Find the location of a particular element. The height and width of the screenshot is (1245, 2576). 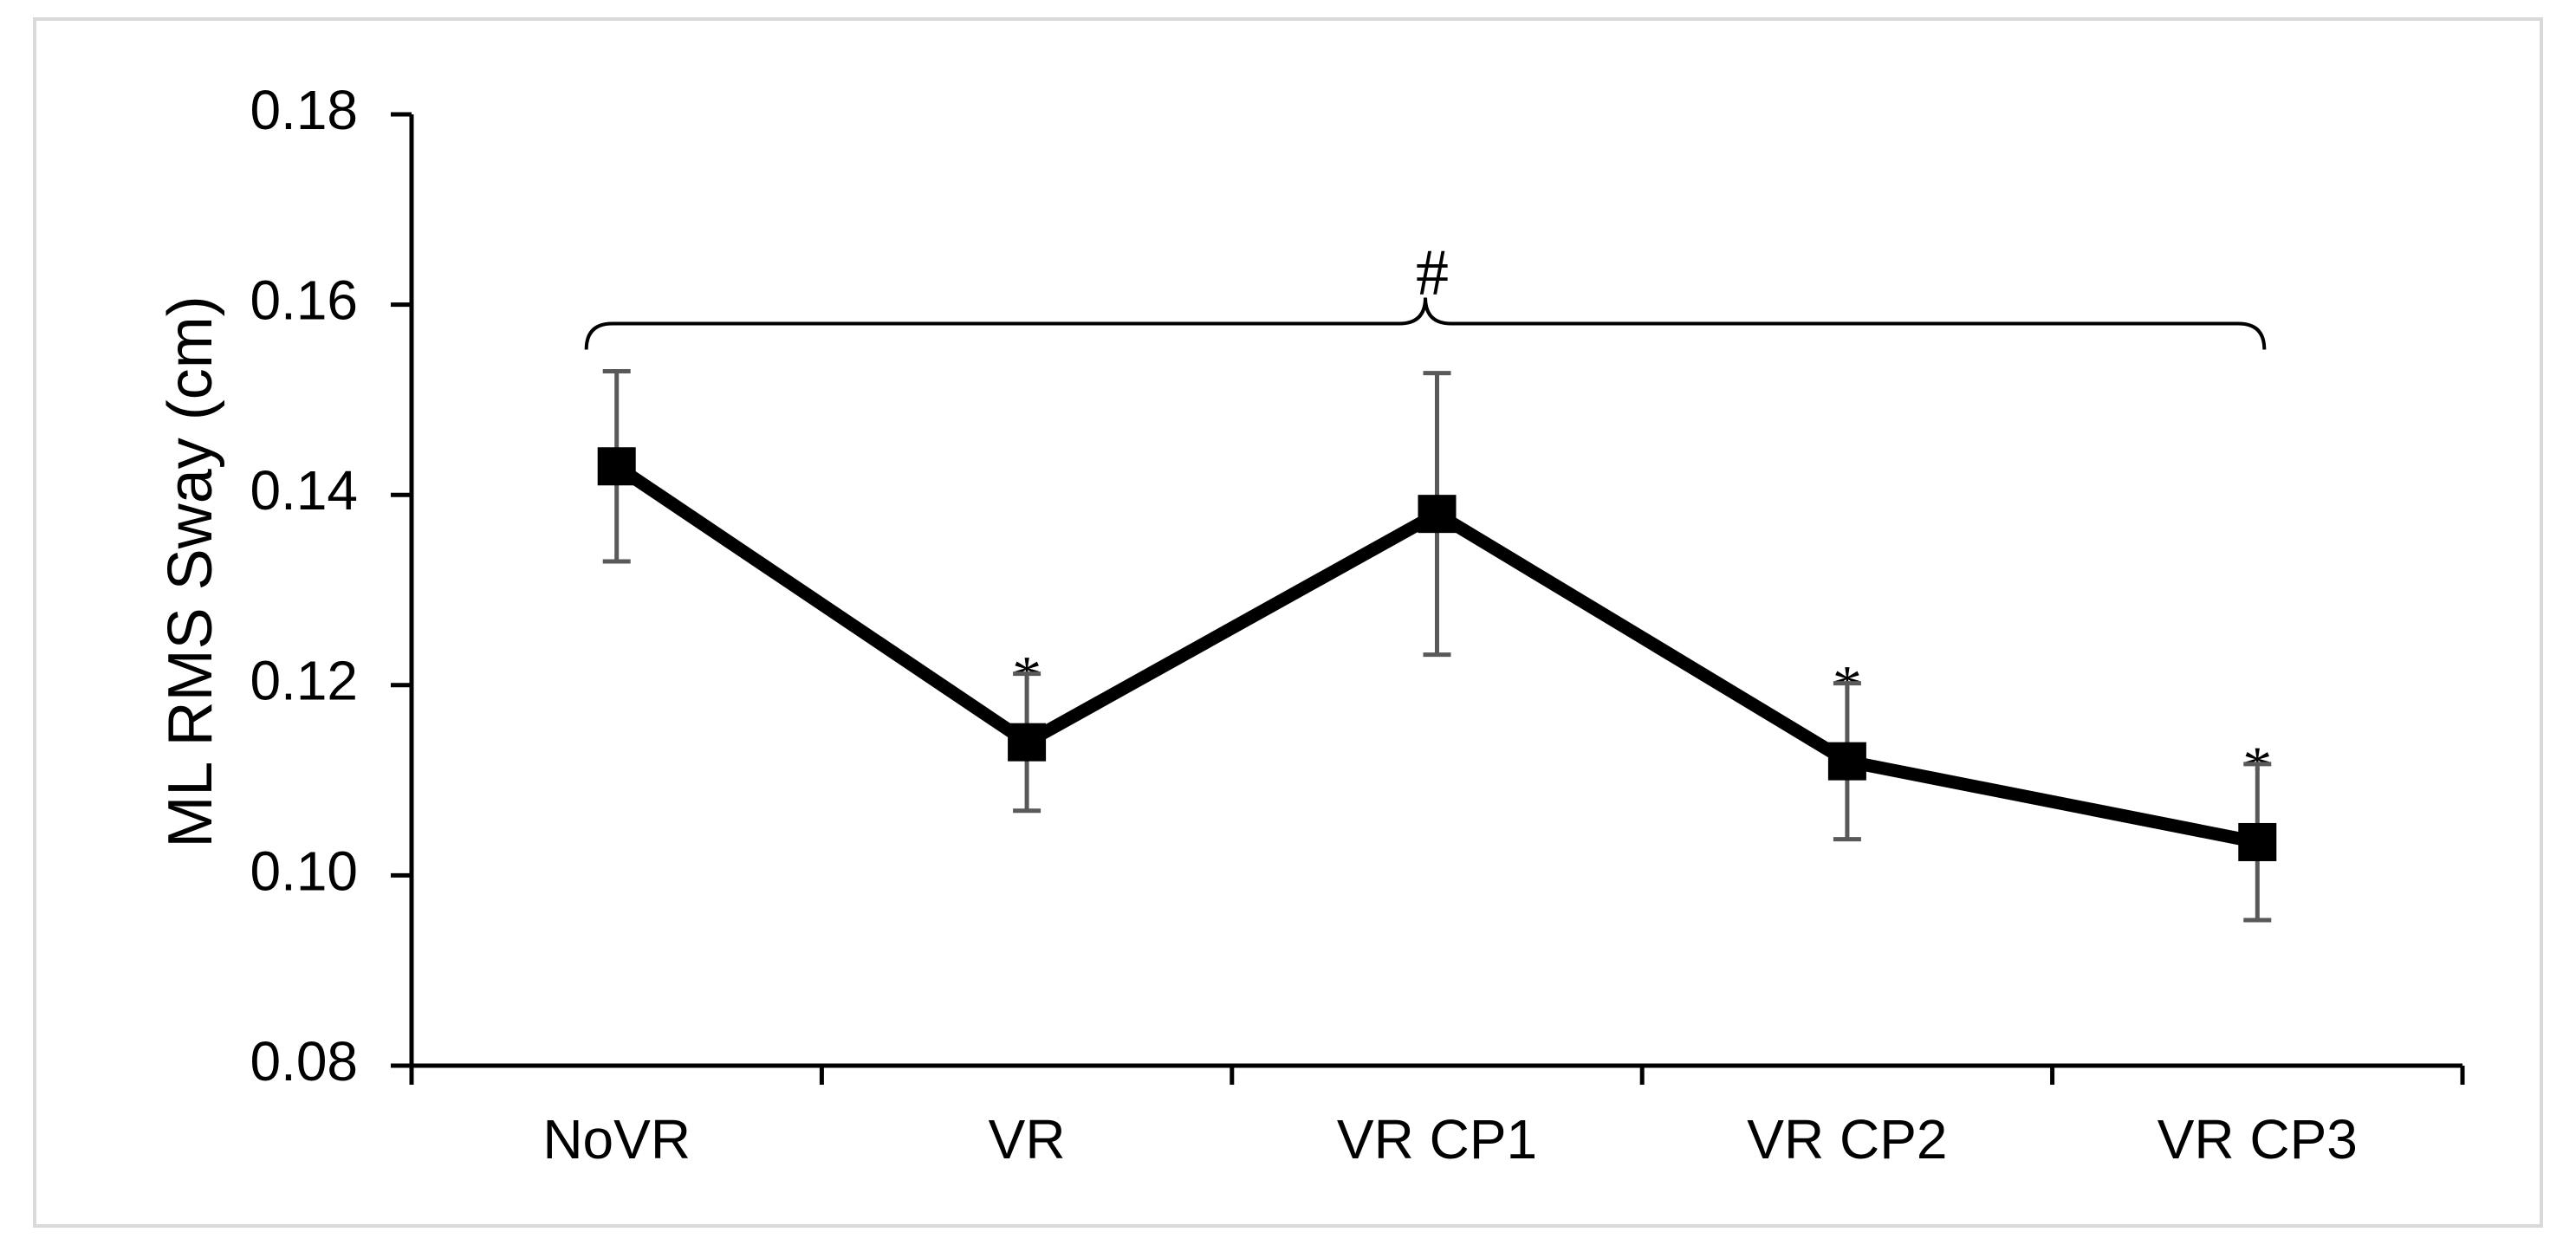

y-axis-title: ML RMS Sway (cm) is located at coordinates (191, 571).